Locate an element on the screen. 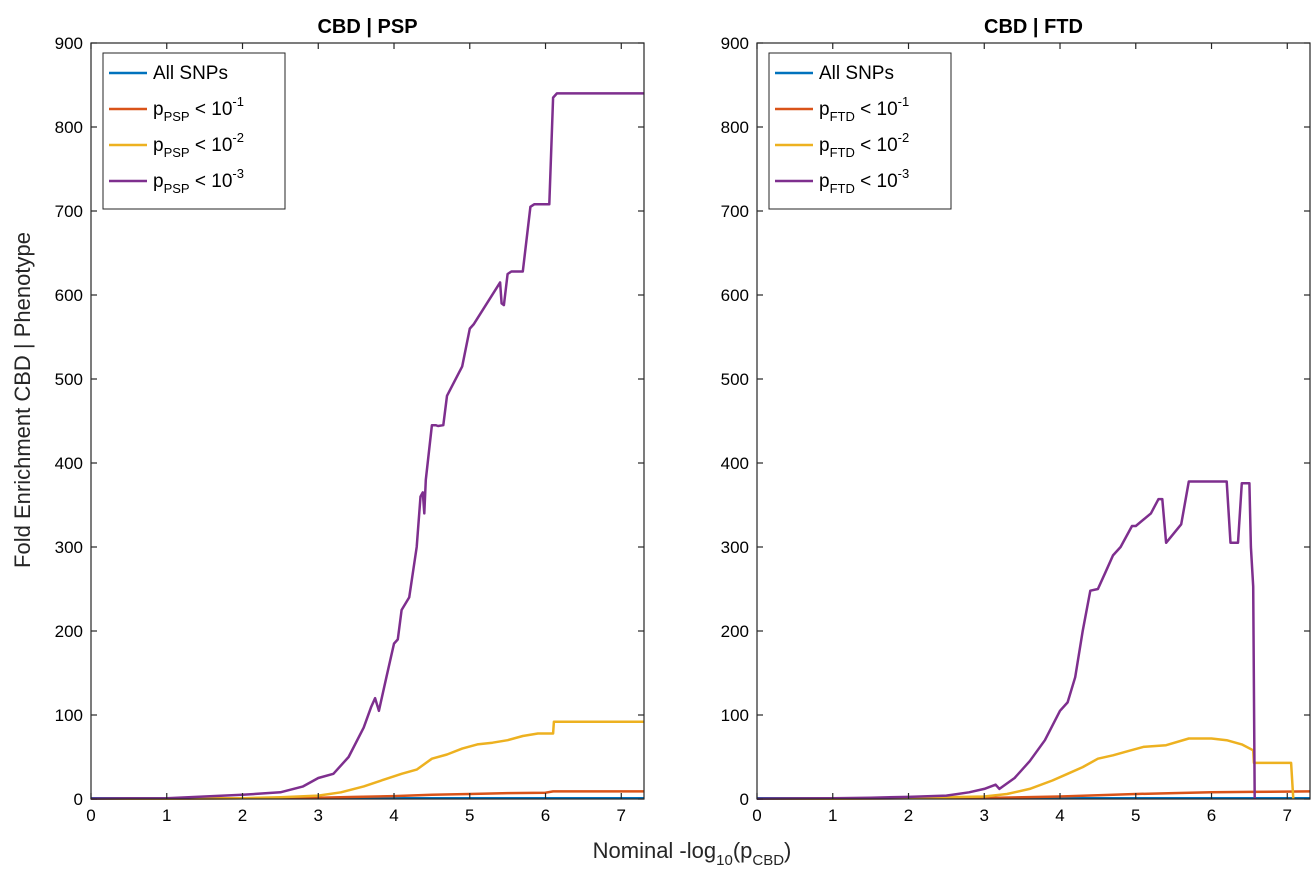  legend-label-p3: pFTD < 10-3 is located at coordinates (864, 181).